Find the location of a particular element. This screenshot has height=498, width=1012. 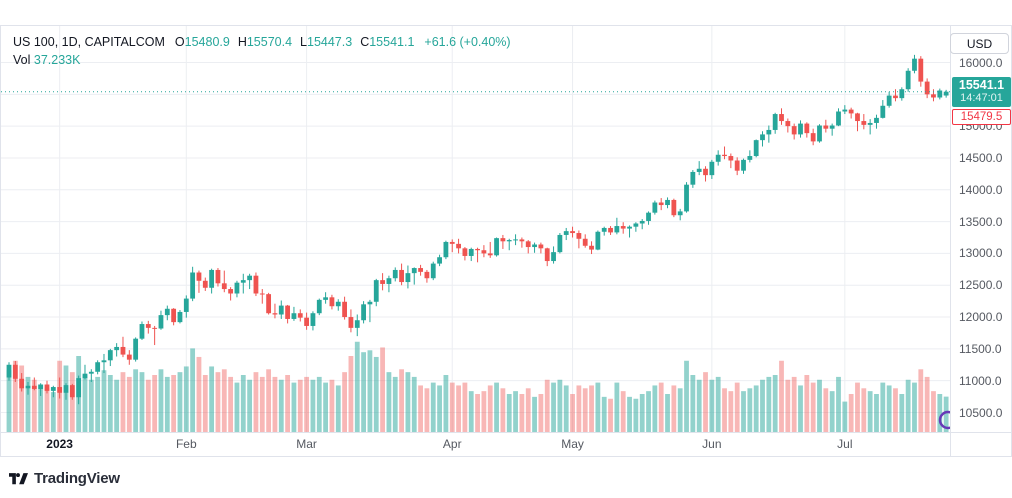

price-tick-label: 10500.0 is located at coordinates (981, 412).